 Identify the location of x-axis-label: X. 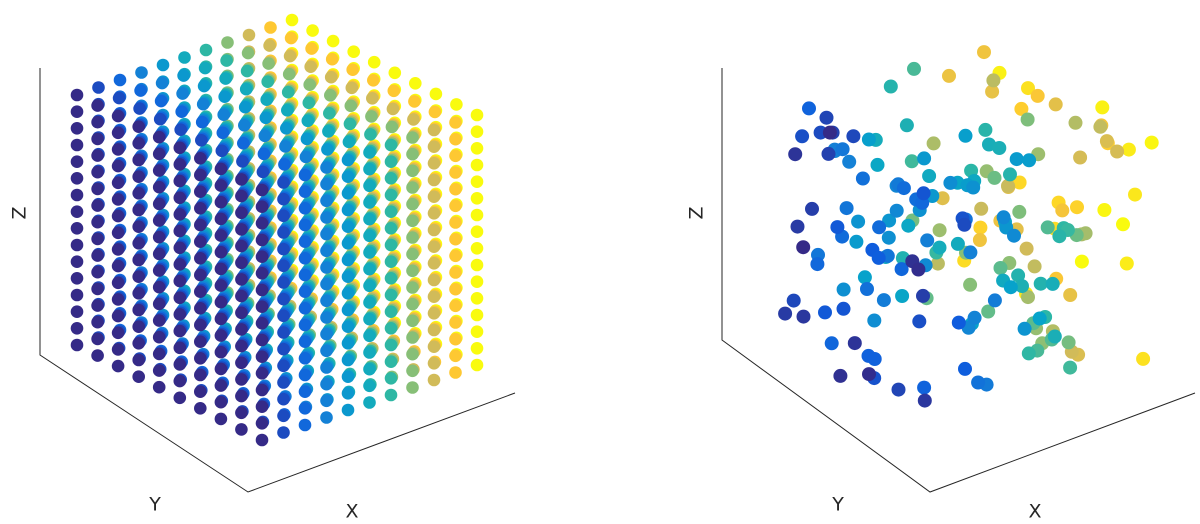
(1034, 512).